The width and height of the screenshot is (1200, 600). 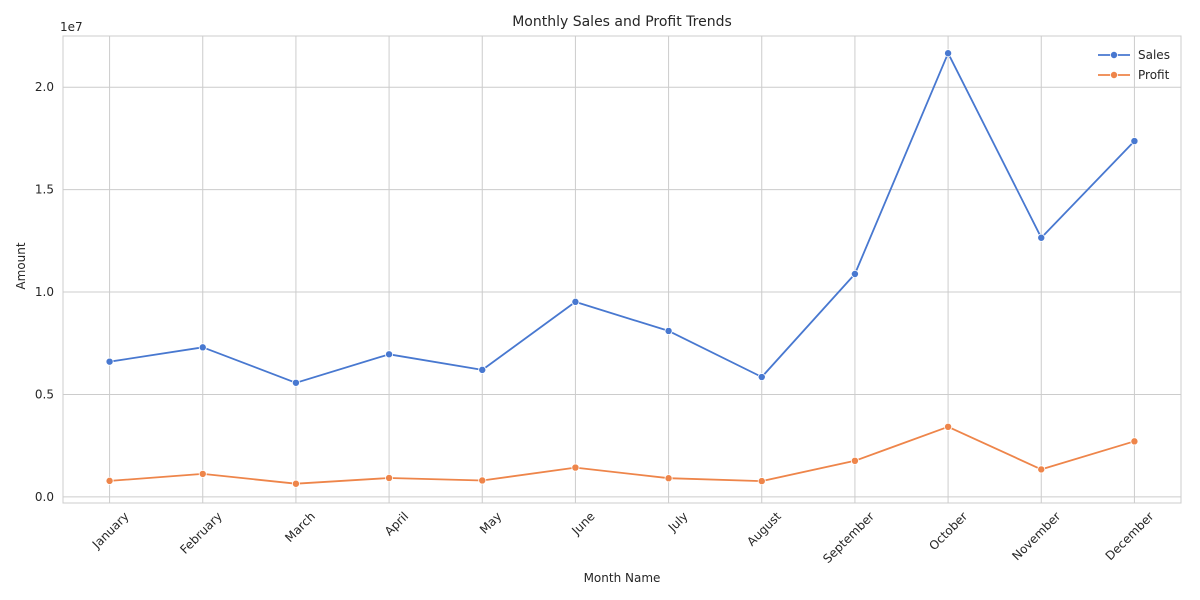 I want to click on x-tick-label: December, so click(x=1130, y=536).